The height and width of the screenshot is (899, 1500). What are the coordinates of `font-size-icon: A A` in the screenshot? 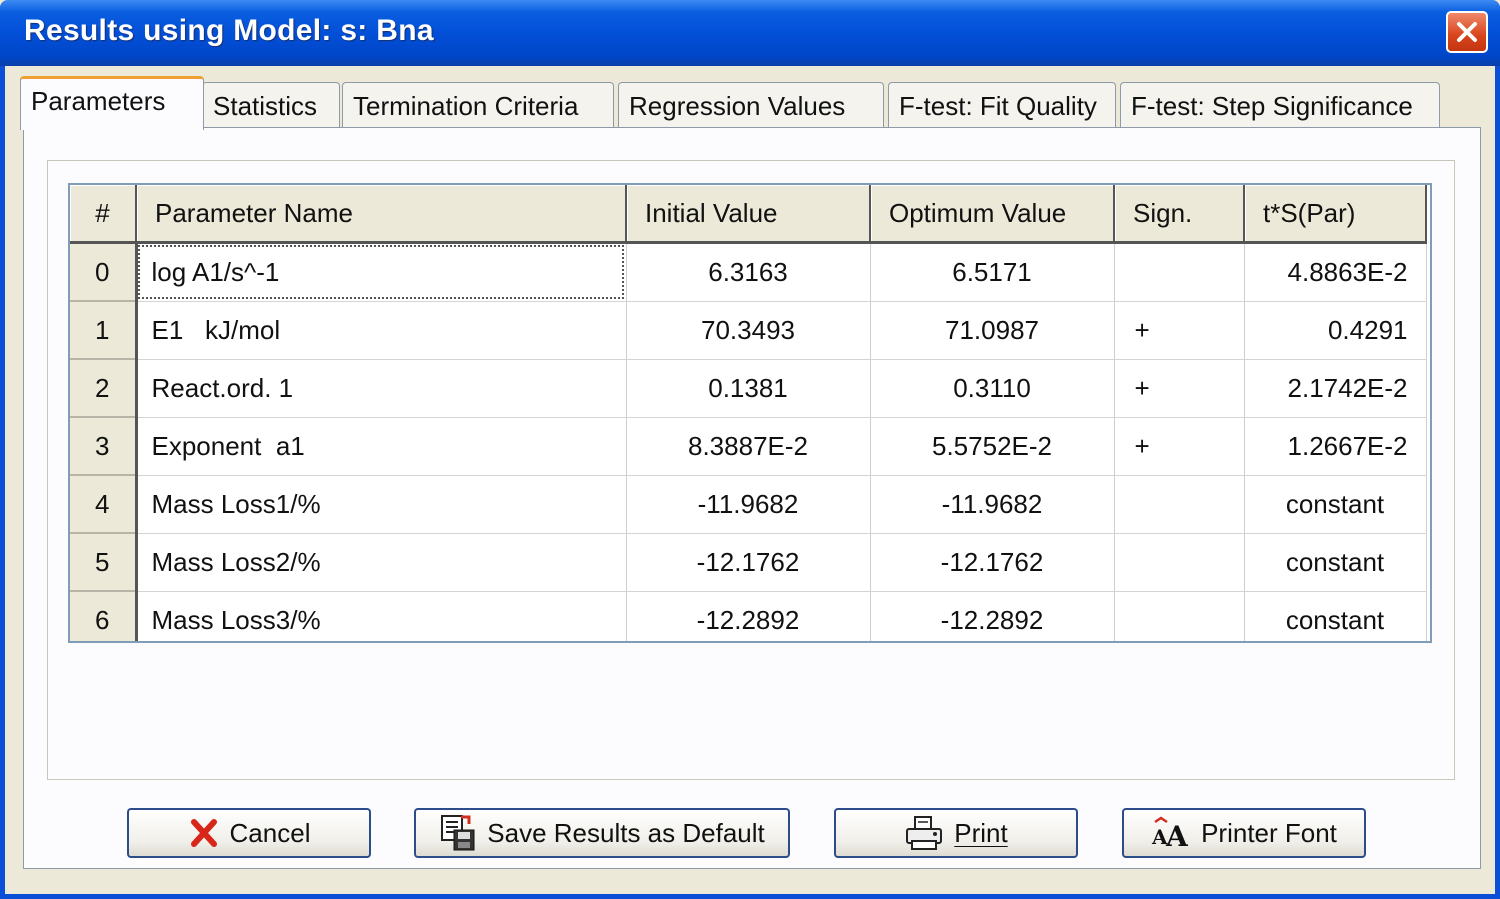 It's located at (1171, 833).